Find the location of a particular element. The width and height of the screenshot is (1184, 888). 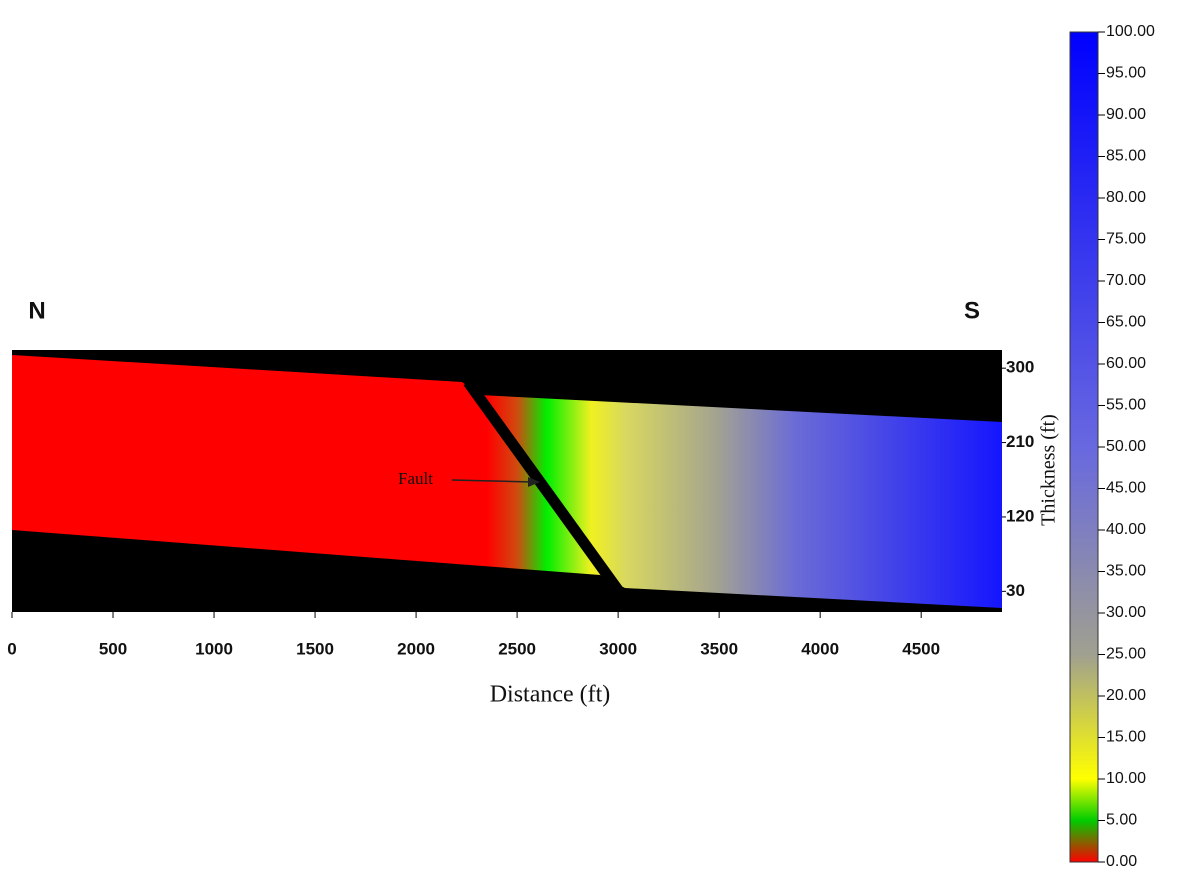

x-tick-label: 4000 is located at coordinates (820, 648).